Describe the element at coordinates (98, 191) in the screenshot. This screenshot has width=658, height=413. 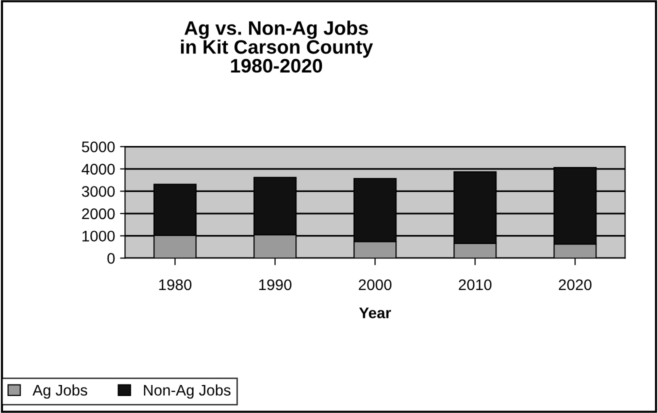
I see `y-tick-label: 3000` at that location.